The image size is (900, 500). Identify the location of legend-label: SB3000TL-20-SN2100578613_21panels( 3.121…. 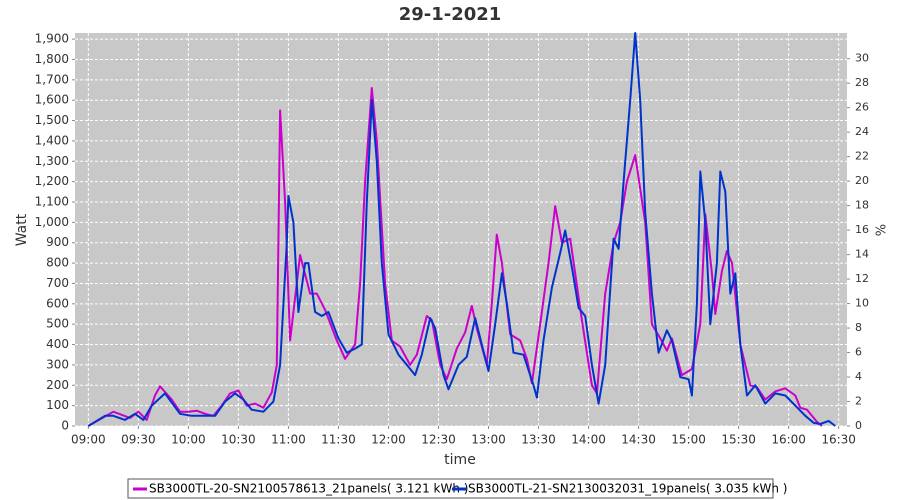
(308, 489).